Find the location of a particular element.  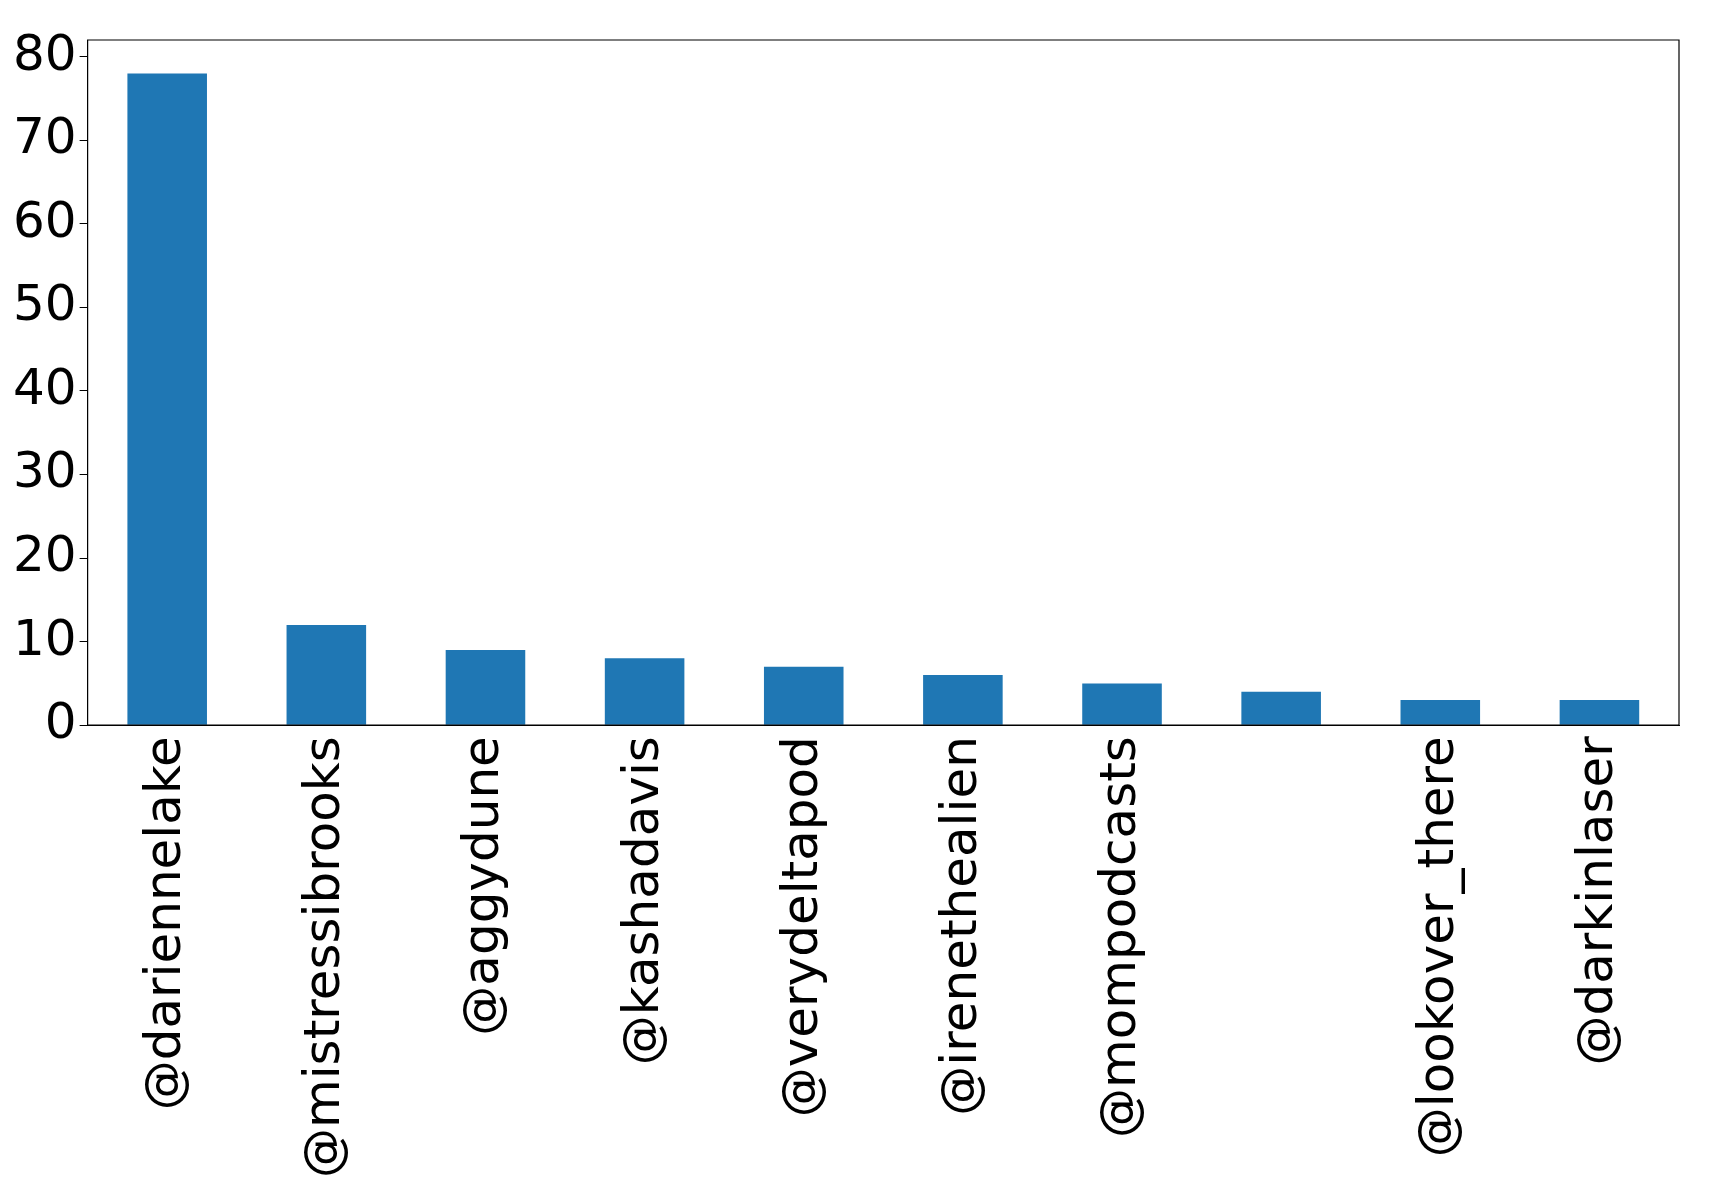

x-tick-label: @irenethealien is located at coordinates (958, 926).